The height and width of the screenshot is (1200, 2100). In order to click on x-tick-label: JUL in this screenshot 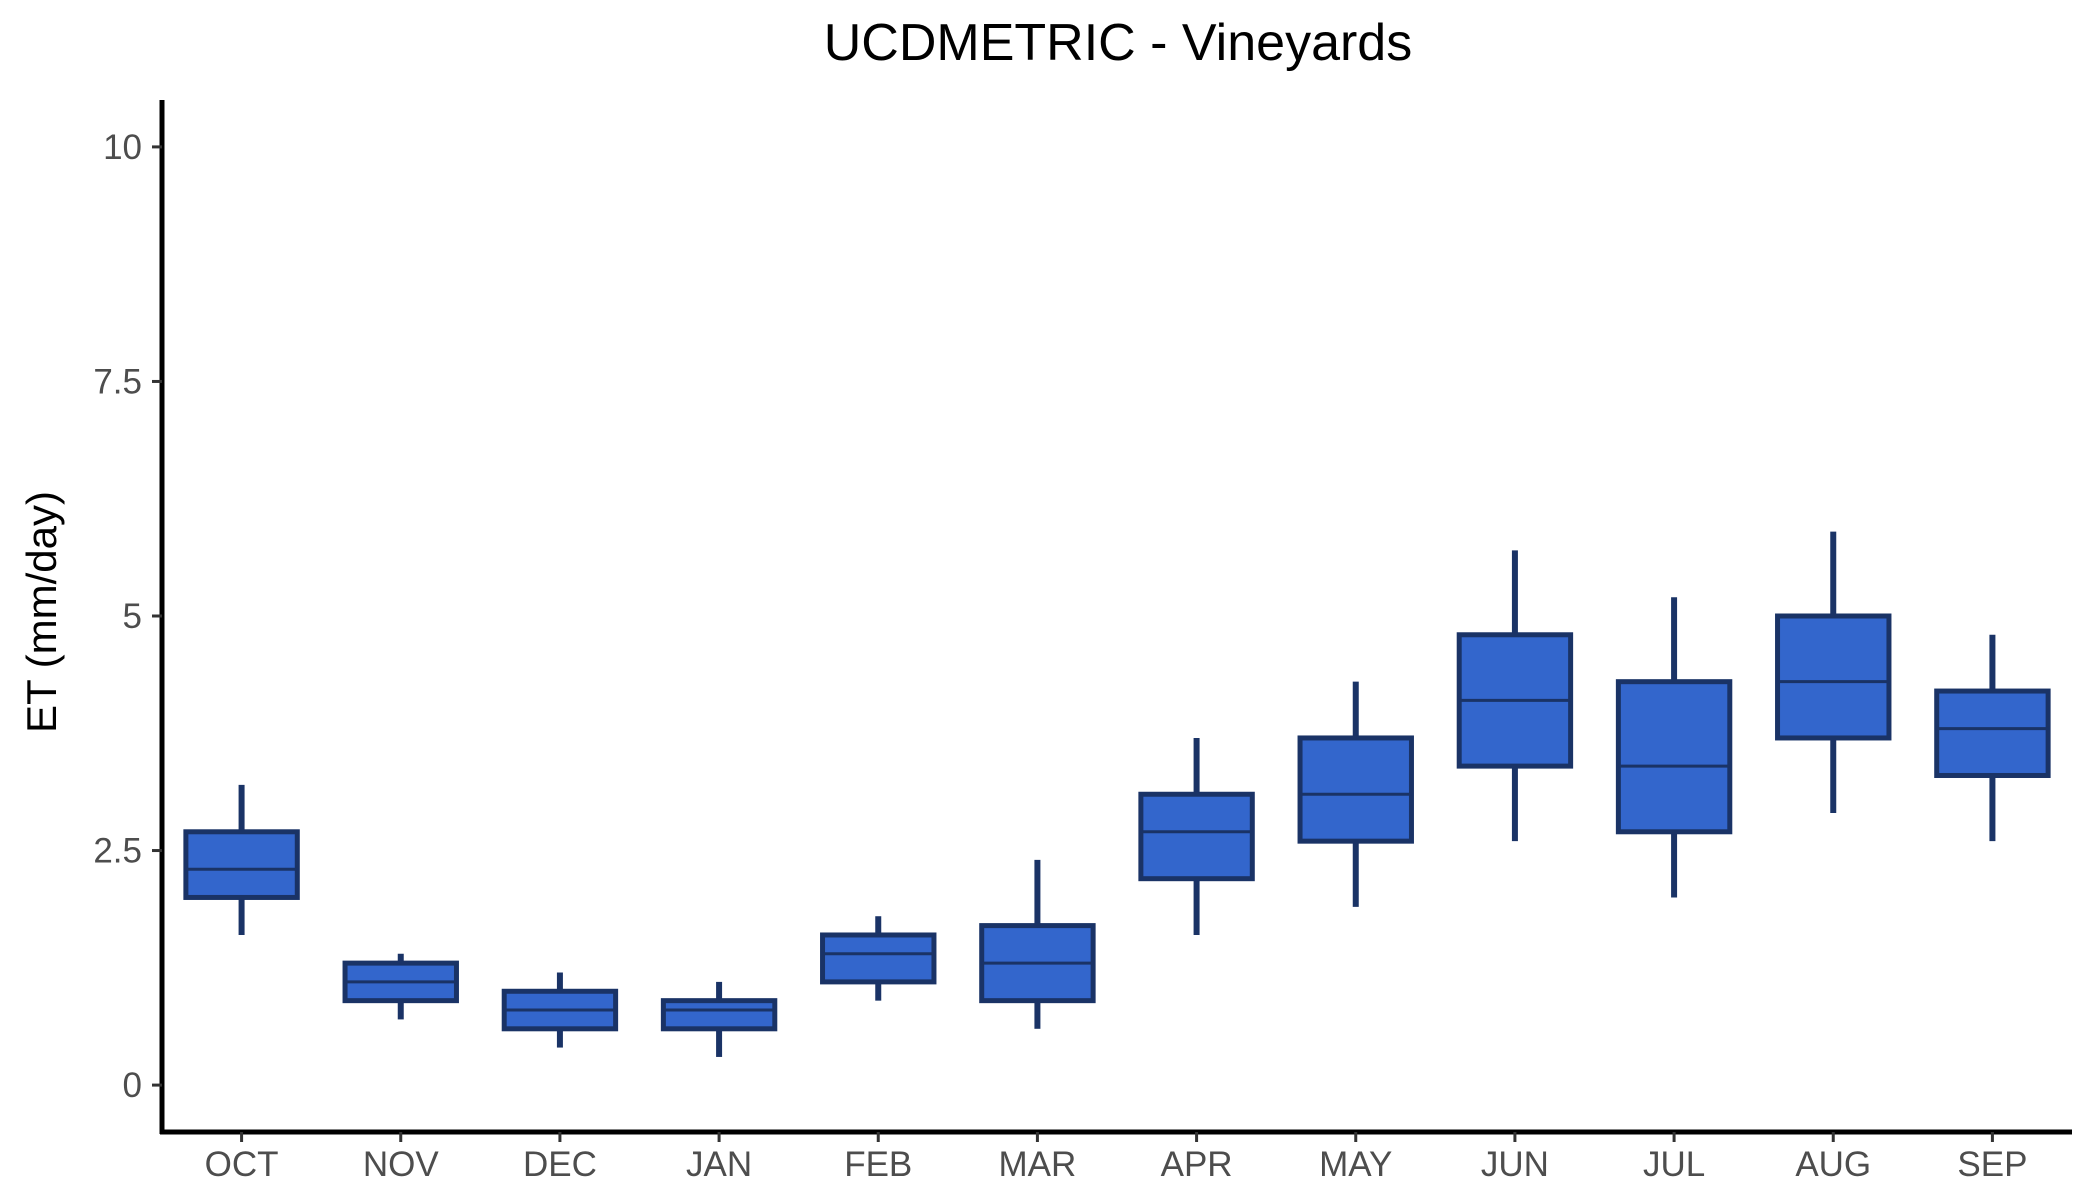, I will do `click(1674, 1164)`.